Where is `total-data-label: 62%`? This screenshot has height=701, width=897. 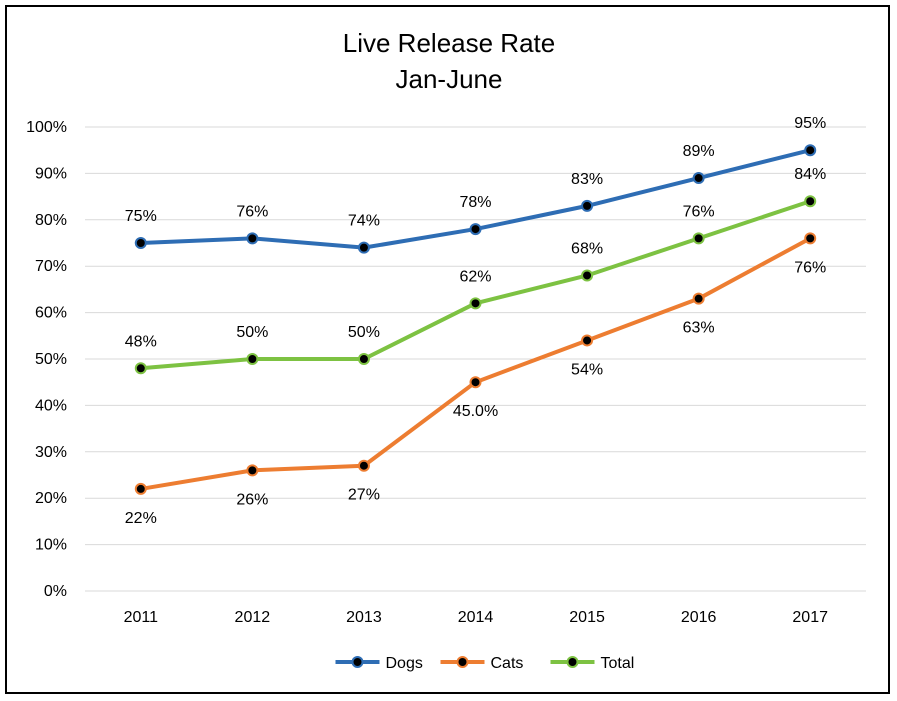 total-data-label: 62% is located at coordinates (475, 276).